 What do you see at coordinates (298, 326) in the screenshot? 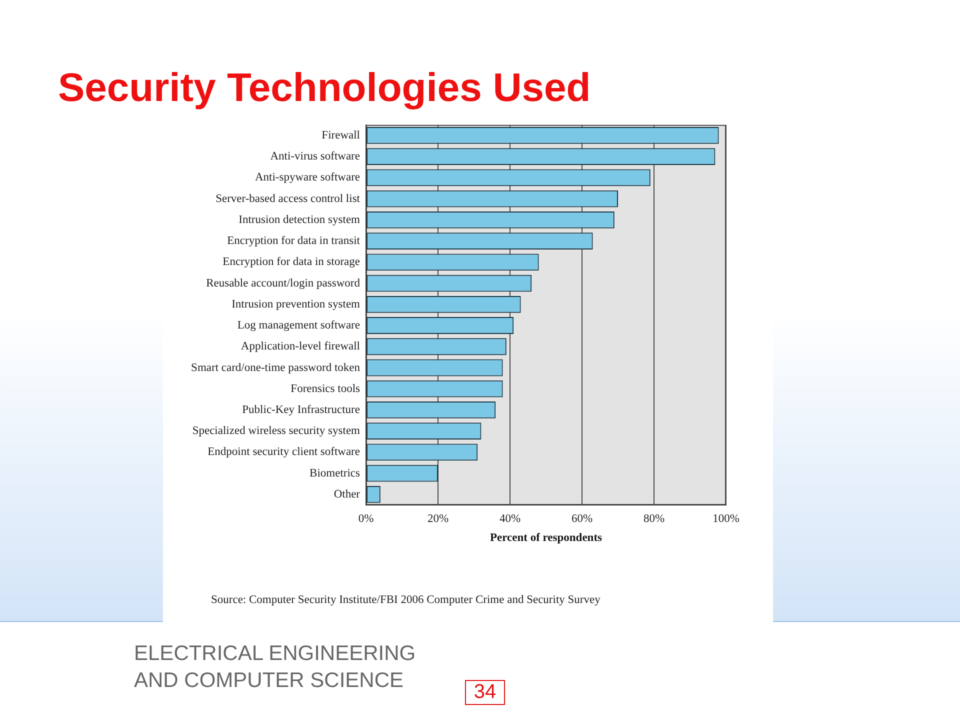
I see `y-tick-label: Log management software` at bounding box center [298, 326].